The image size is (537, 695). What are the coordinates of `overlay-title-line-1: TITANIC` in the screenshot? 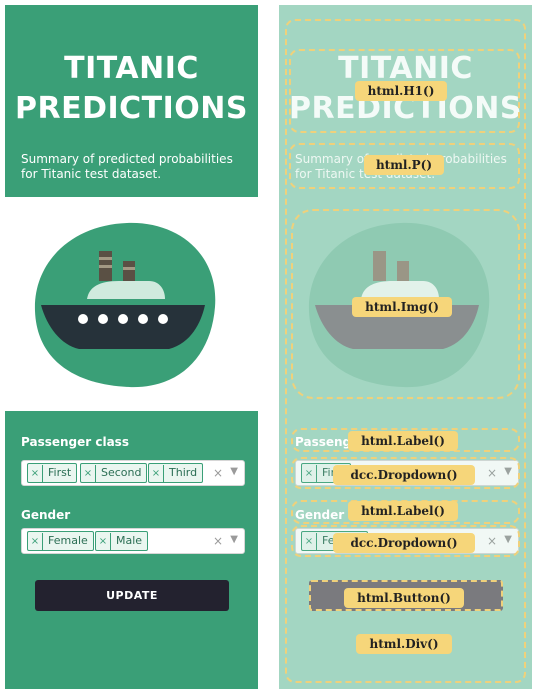 It's located at (405, 68).